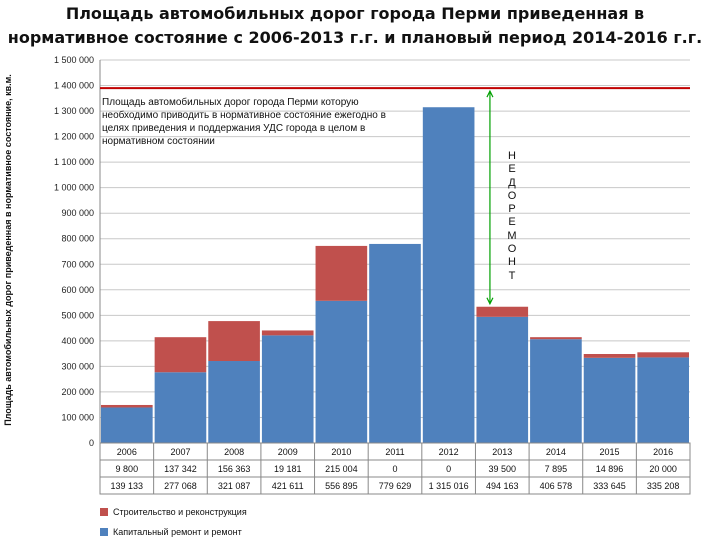 This screenshot has height=550, width=710. Describe the element at coordinates (77, 239) in the screenshot. I see `y-tick-label: 800 000` at that location.